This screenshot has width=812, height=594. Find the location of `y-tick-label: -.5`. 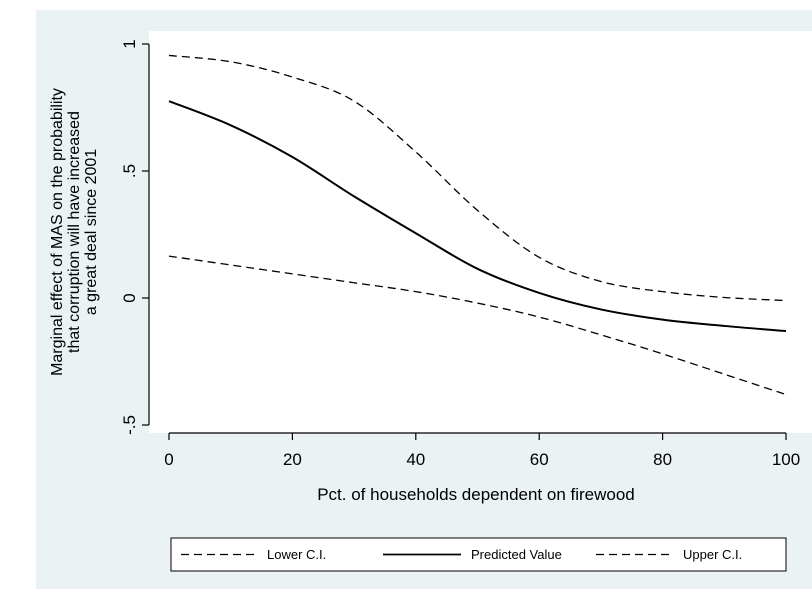

y-tick-label: -.5 is located at coordinates (129, 425).